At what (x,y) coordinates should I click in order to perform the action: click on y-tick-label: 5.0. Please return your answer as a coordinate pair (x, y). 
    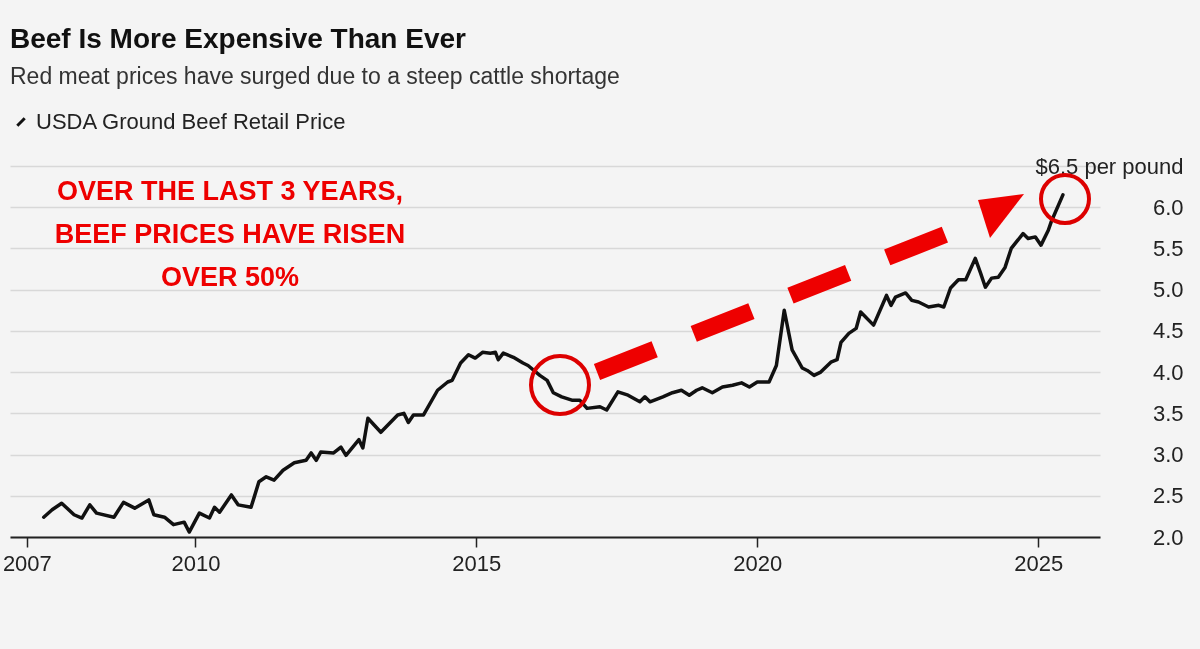
    Looking at the image, I should click on (1168, 290).